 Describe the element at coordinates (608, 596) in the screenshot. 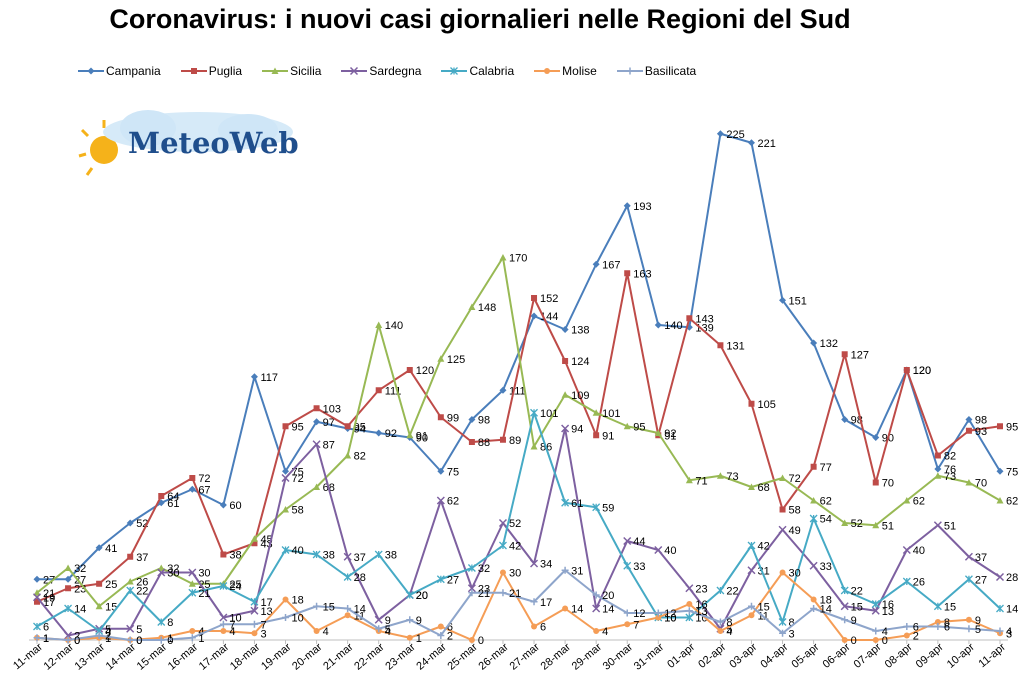

I see `data-label-basilicata: 20` at that location.